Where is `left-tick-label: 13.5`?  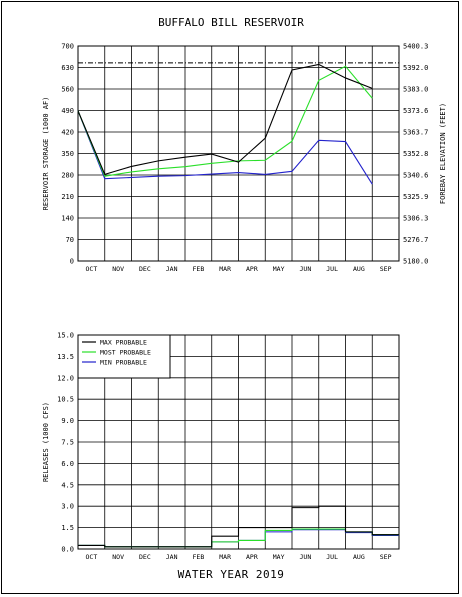 left-tick-label: 13.5 is located at coordinates (65, 357).